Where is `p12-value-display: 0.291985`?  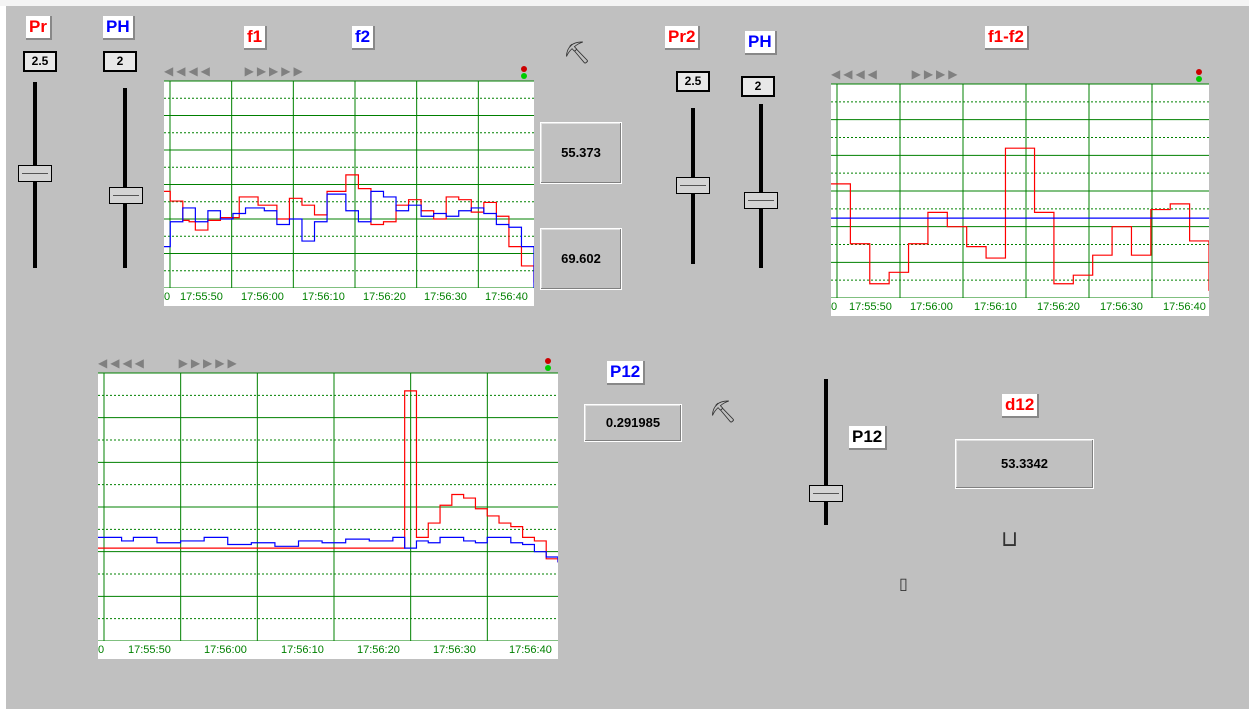
p12-value-display: 0.291985 is located at coordinates (633, 423).